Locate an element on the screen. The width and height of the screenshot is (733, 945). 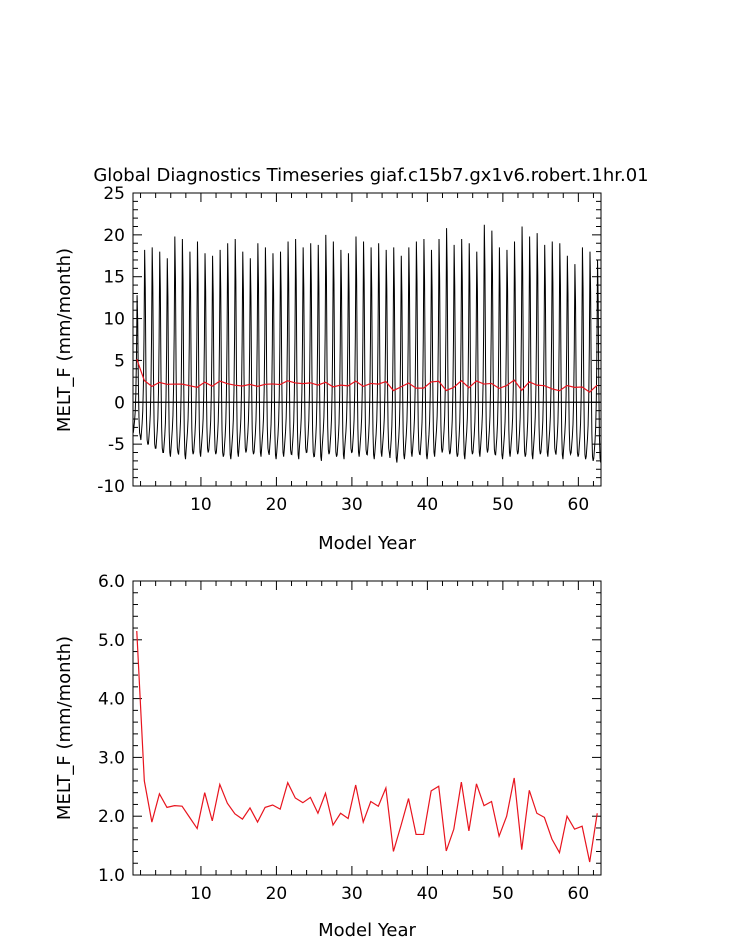
top-plot-x-tick-label: 20 is located at coordinates (277, 505).